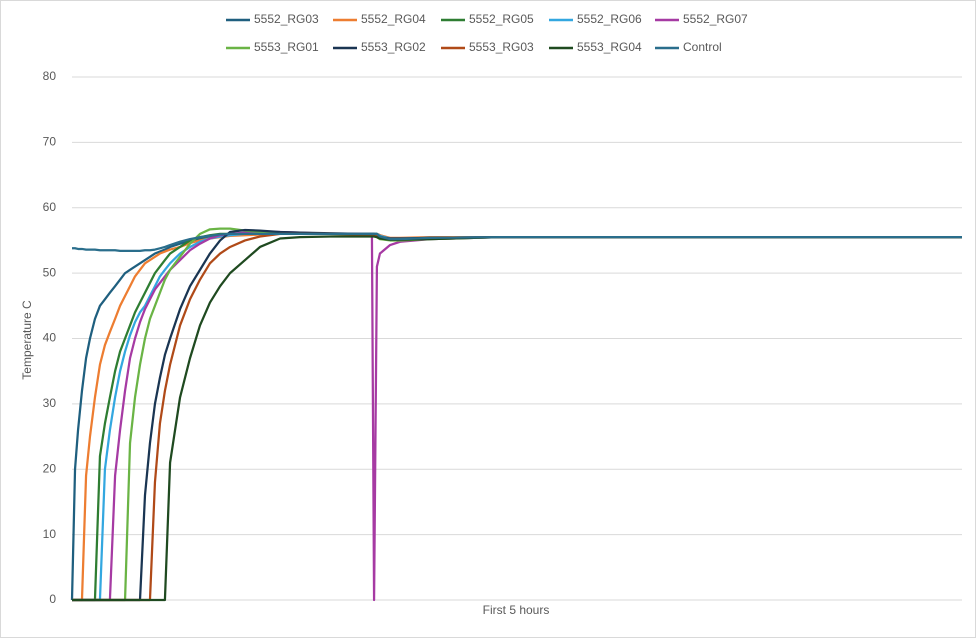 Image resolution: width=976 pixels, height=638 pixels. Describe the element at coordinates (516, 610) in the screenshot. I see `x-axis-title: First 5 hours` at that location.